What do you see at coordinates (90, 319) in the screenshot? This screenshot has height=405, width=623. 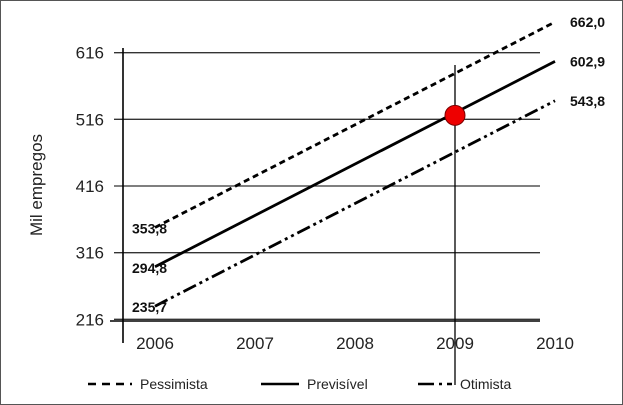 I see `y-tick-label: 216` at bounding box center [90, 319].